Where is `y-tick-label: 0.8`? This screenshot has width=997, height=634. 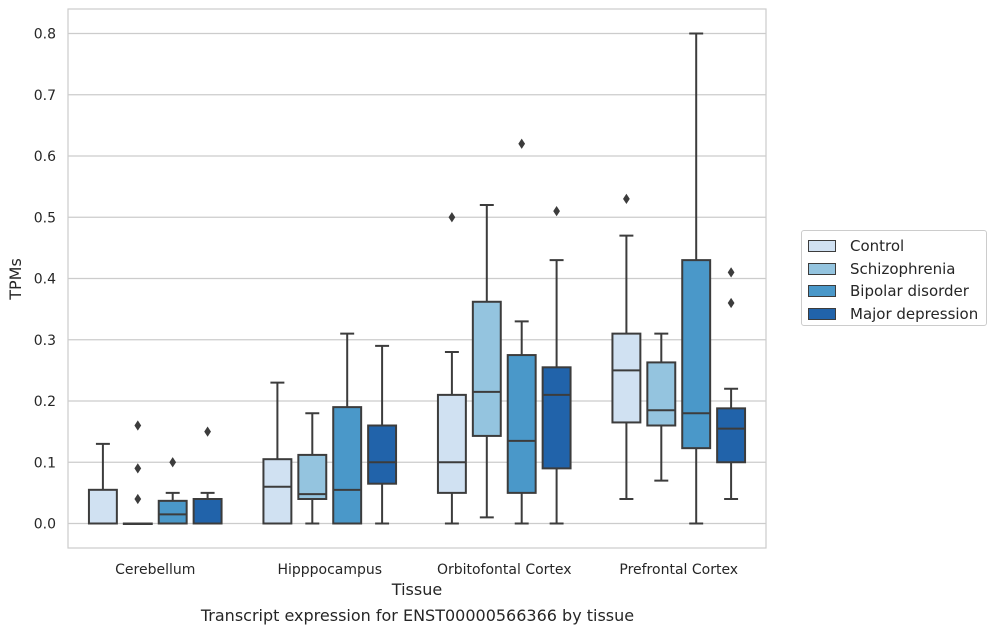
y-tick-label: 0.8 is located at coordinates (45, 35).